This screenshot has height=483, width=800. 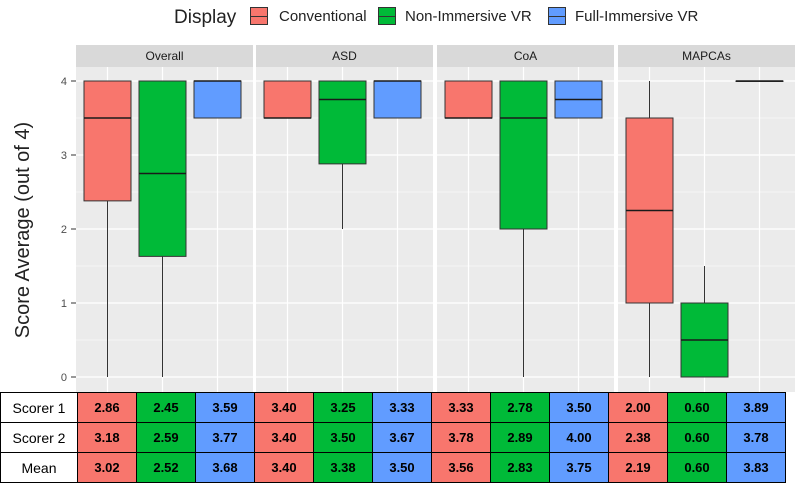 What do you see at coordinates (638, 407) in the screenshot?
I see `table-cell: 2.00` at bounding box center [638, 407].